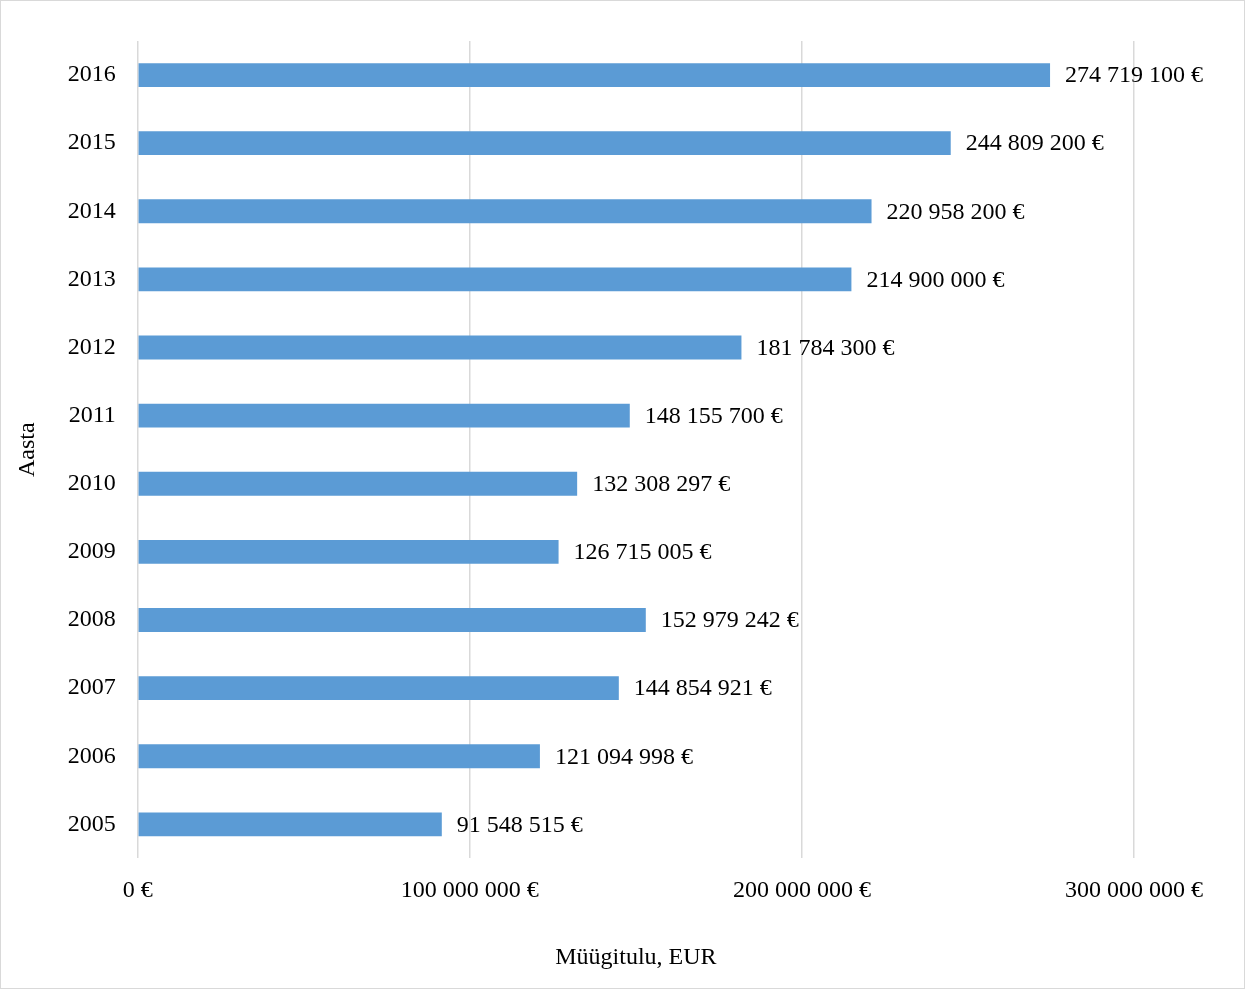 This screenshot has width=1245, height=989. What do you see at coordinates (469, 889) in the screenshot?
I see `x-tick-label: 100 000 000 €` at bounding box center [469, 889].